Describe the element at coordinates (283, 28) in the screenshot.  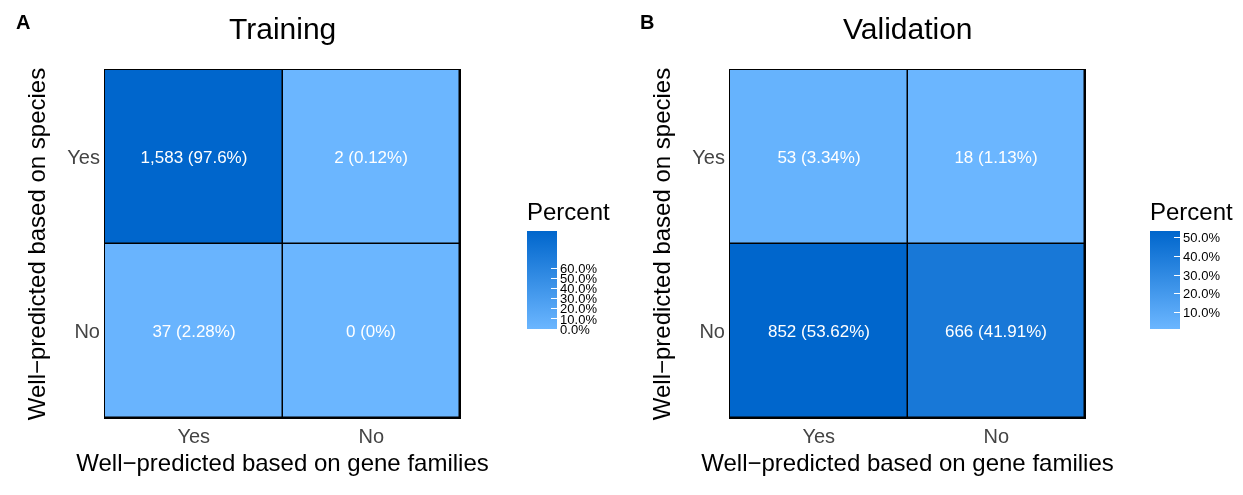
I see `chart-title: Training` at that location.